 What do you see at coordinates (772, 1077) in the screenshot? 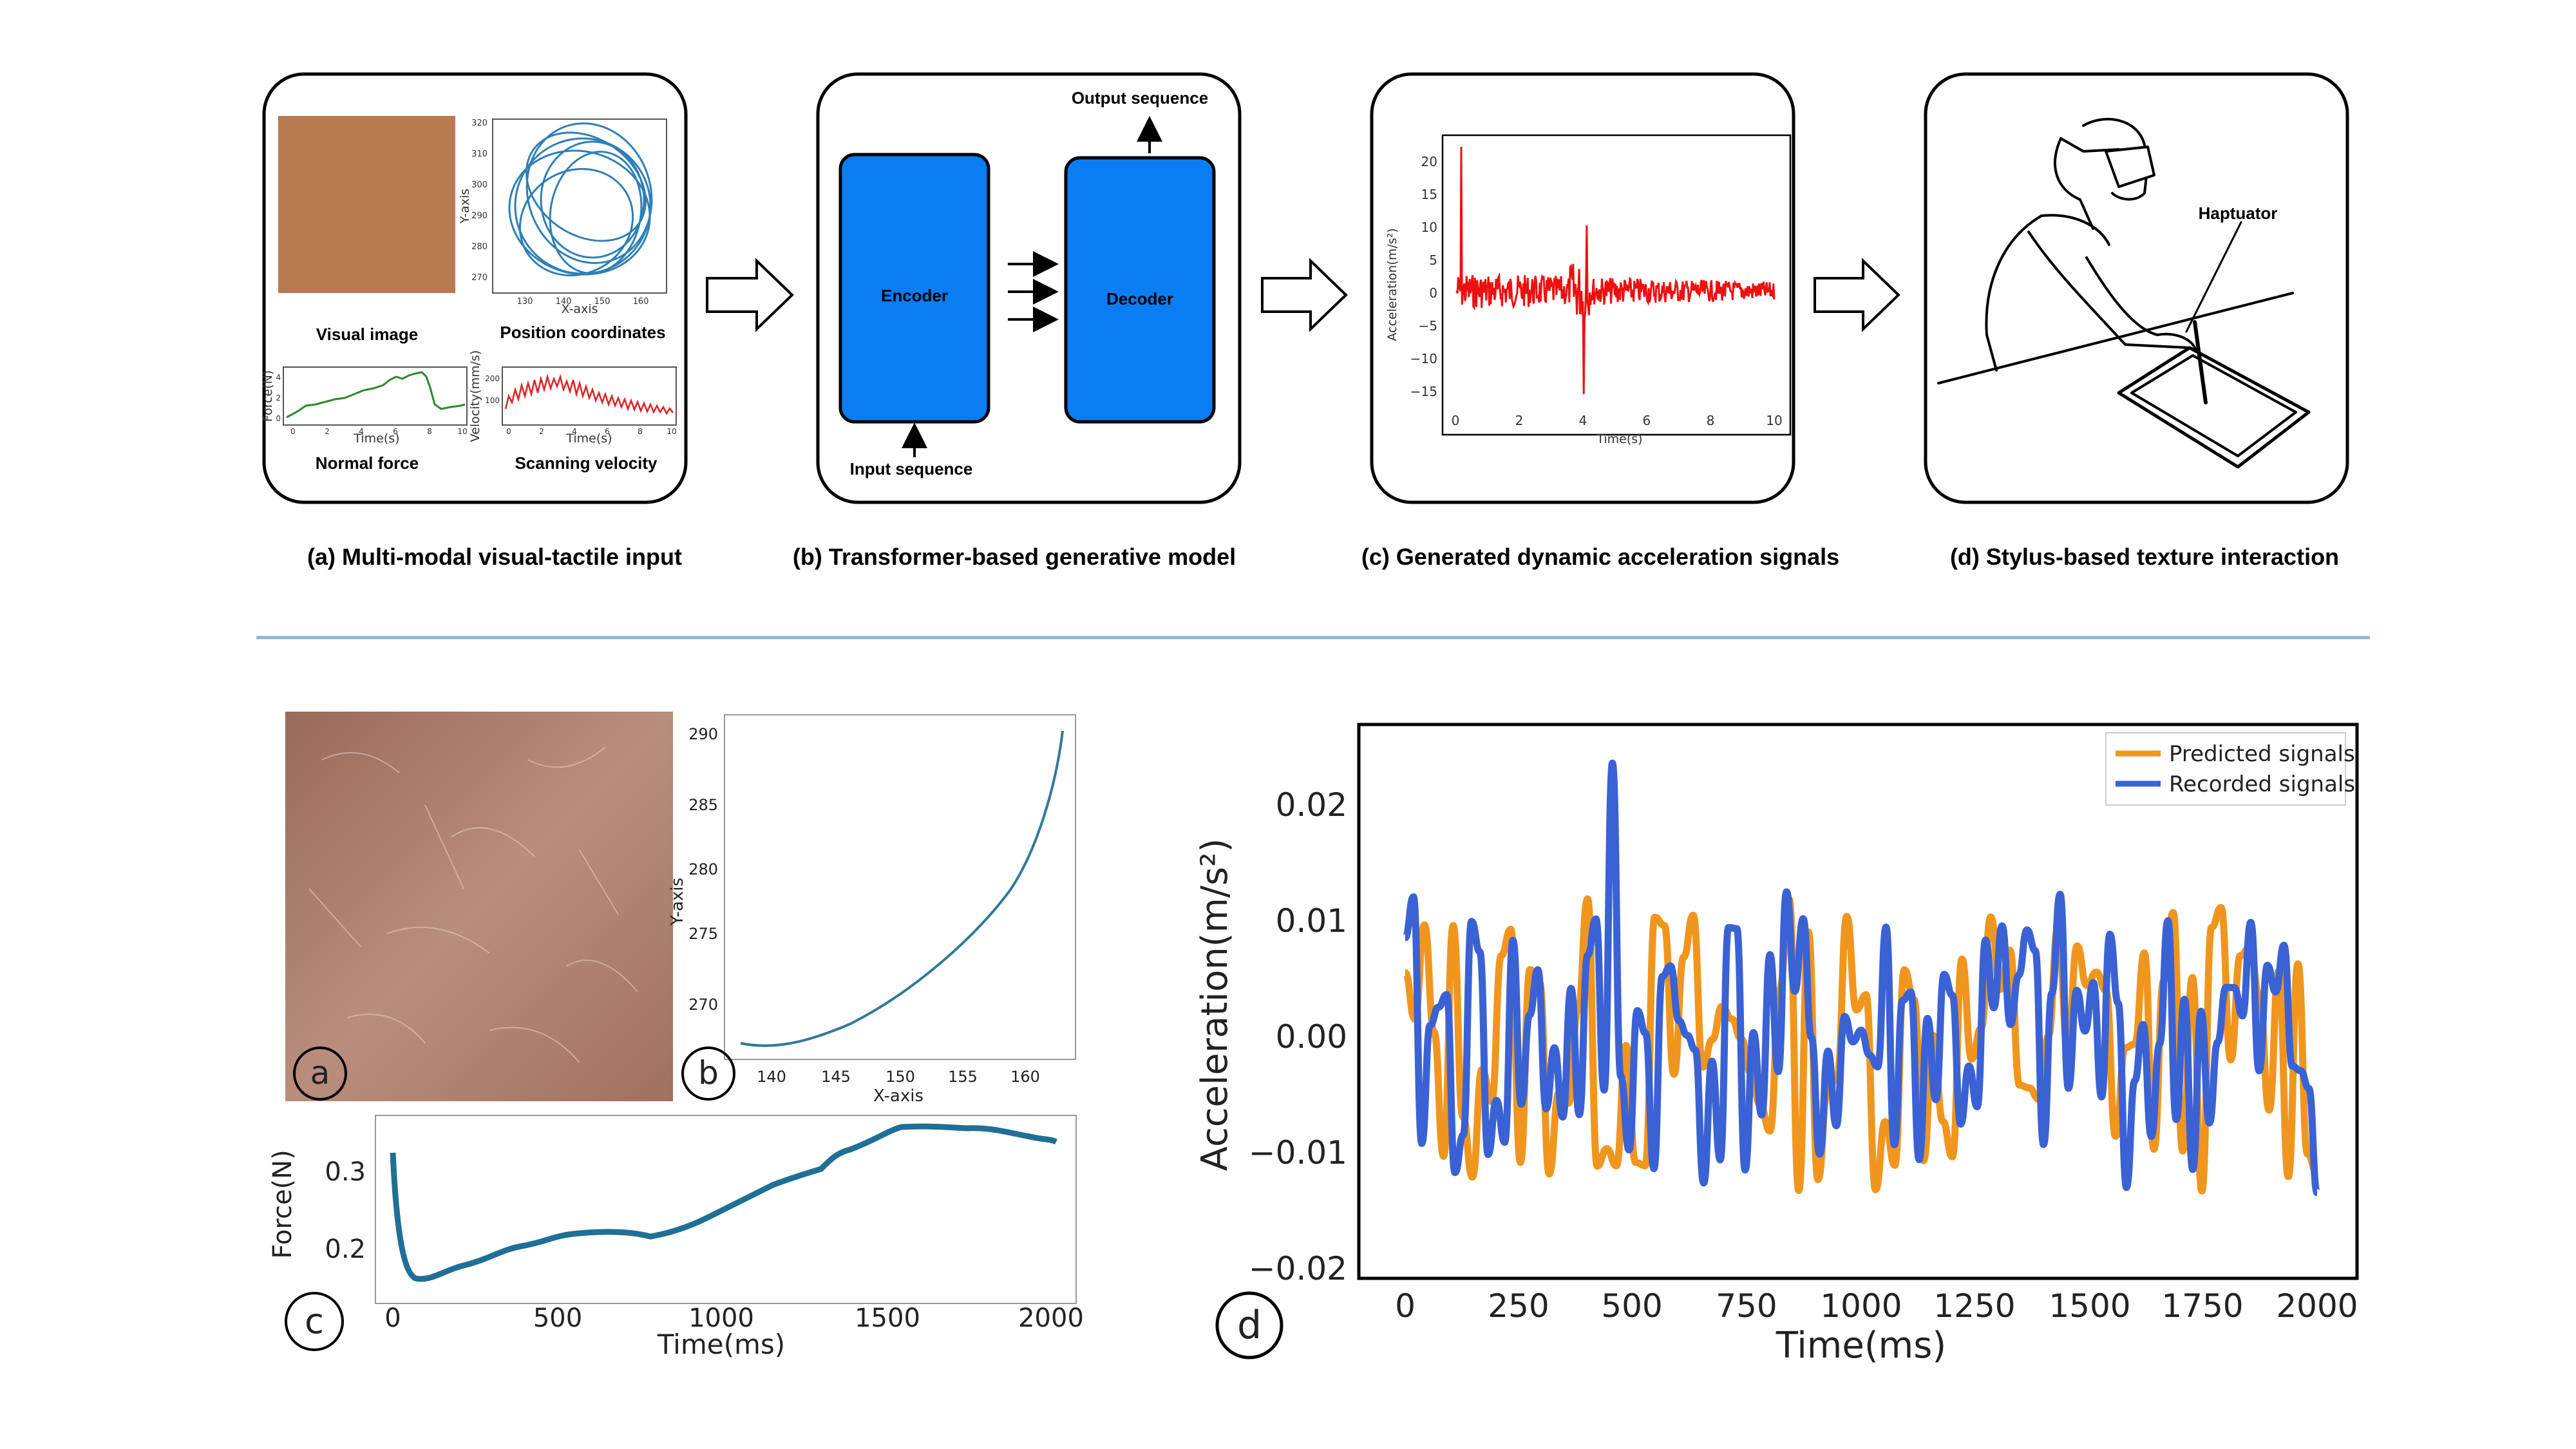
I see `traj-xtick: 140` at bounding box center [772, 1077].